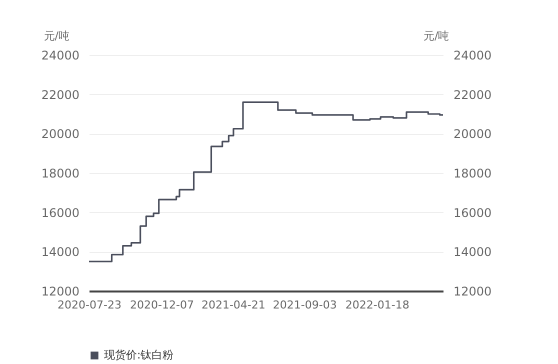 The width and height of the screenshot is (558, 364). I want to click on x-tick-label: 2020-07-23, so click(90, 305).